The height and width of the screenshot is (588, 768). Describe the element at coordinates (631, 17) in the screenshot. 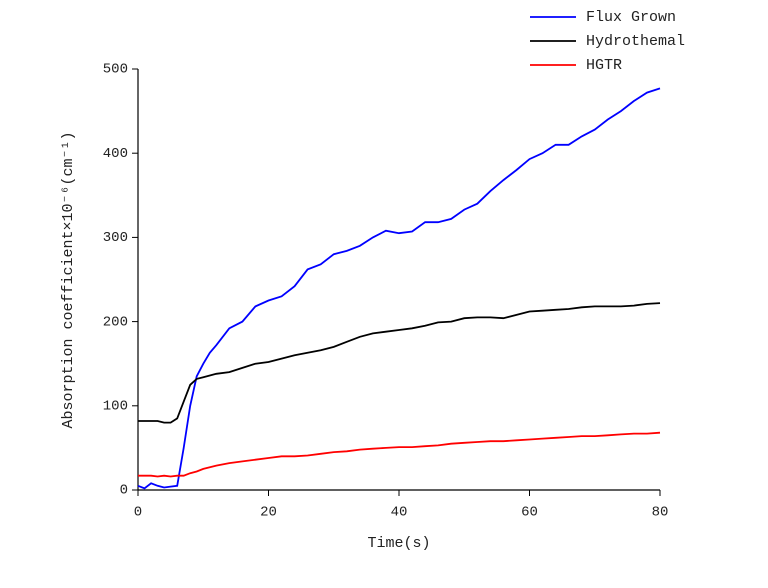

I see `legend-label: Flux Grown` at that location.